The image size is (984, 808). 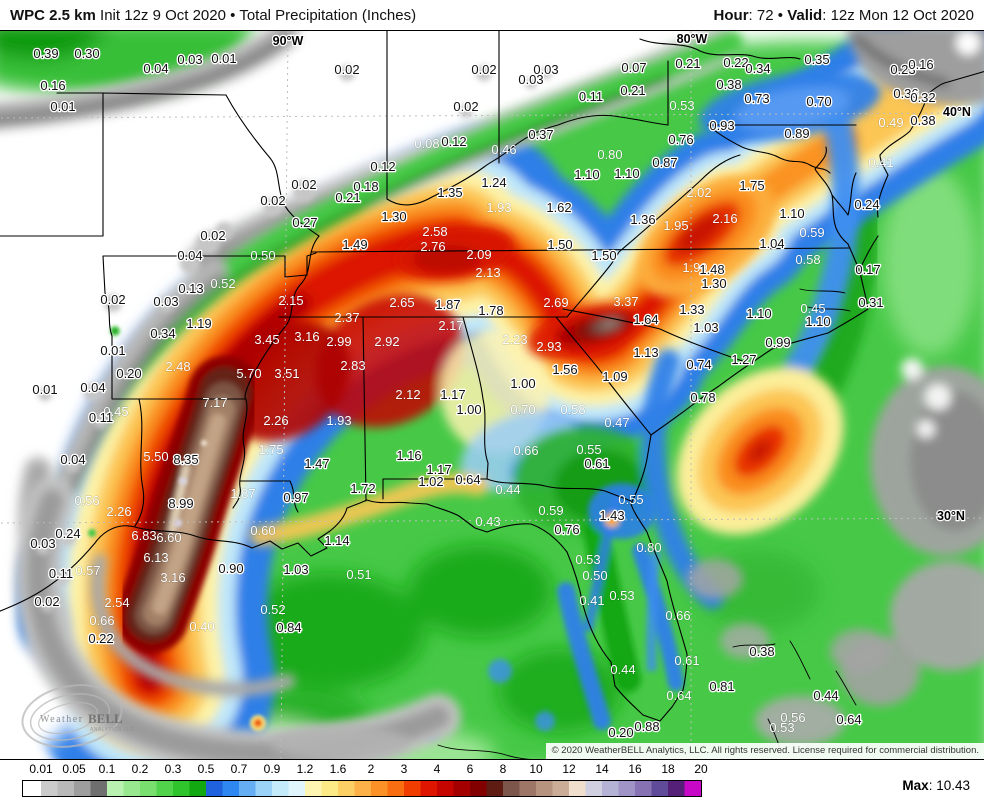 What do you see at coordinates (295, 497) in the screenshot?
I see `precip-value-label: 0.97` at bounding box center [295, 497].